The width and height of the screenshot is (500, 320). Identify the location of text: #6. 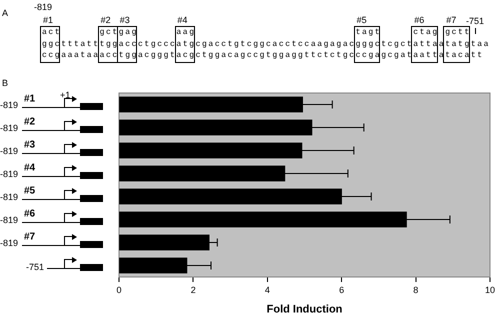
(419, 20).